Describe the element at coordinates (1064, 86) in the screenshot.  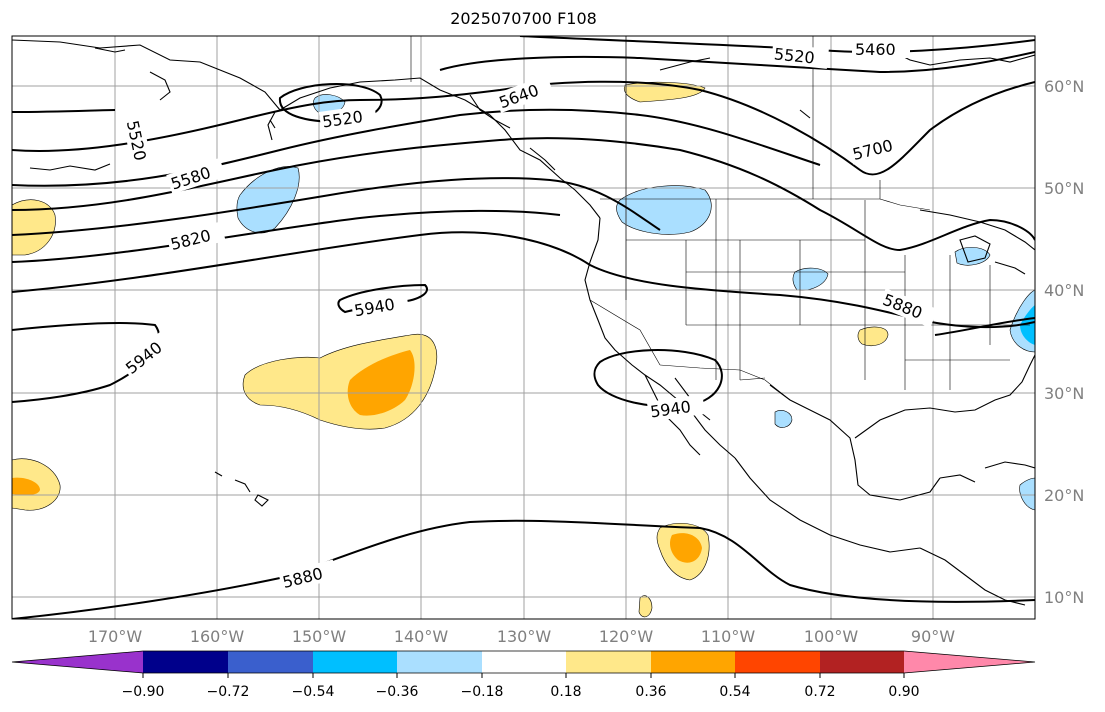
I see `lat-label: 60°N` at that location.